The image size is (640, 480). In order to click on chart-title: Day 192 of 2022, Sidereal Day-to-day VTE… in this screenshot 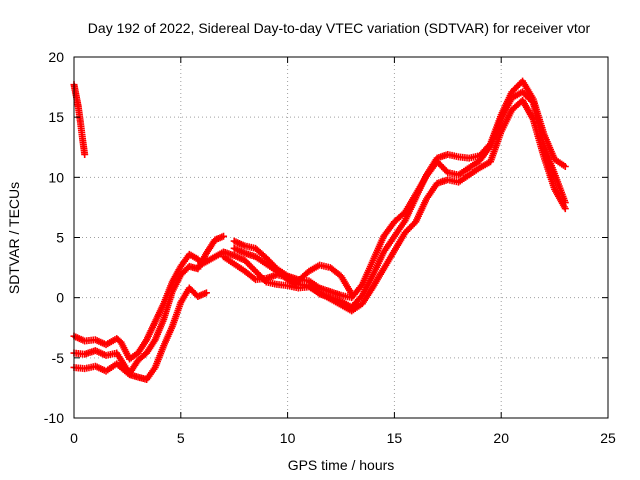, I will do `click(339, 28)`.